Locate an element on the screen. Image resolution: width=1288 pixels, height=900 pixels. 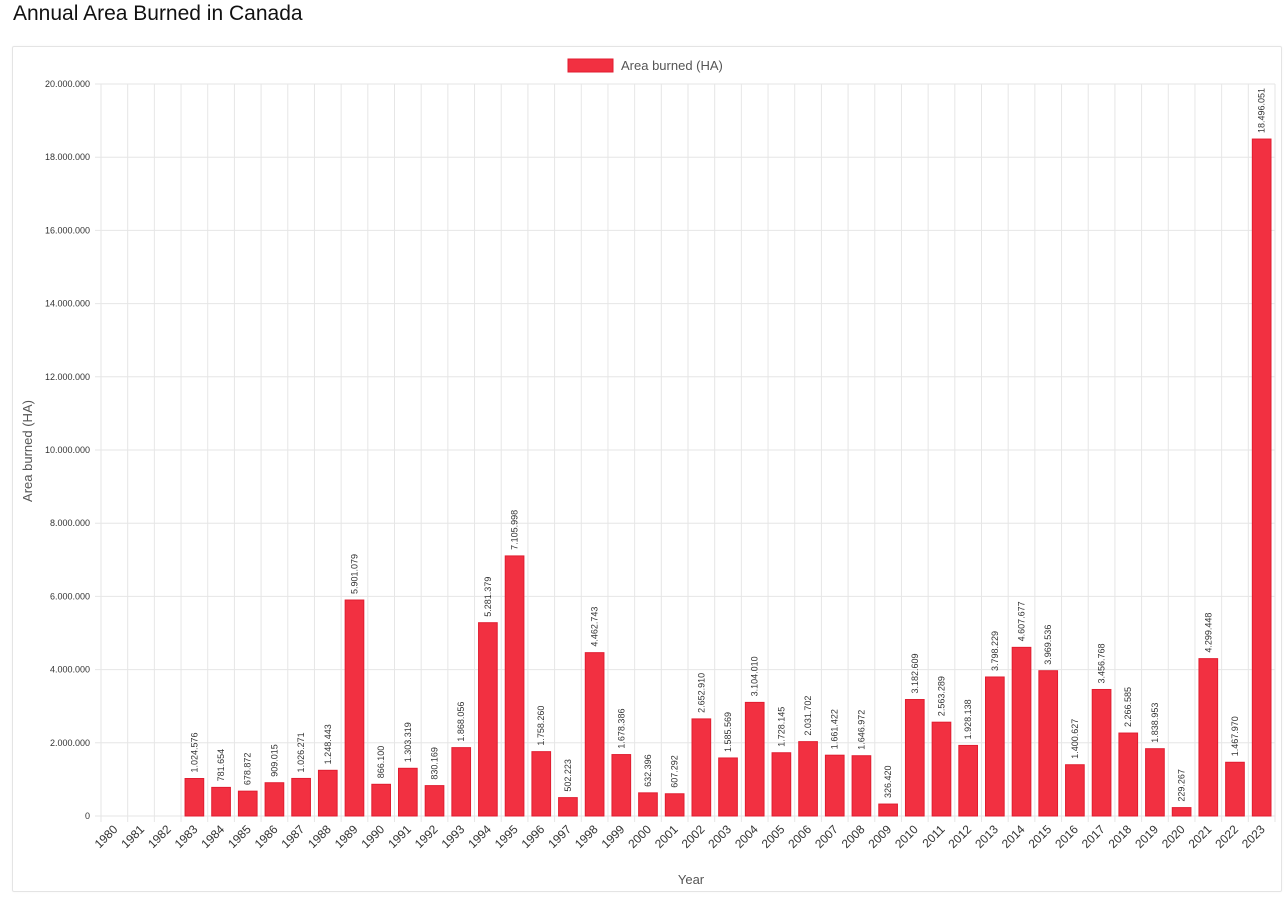
data-label-2022: 1.467.970 is located at coordinates (1235, 736).